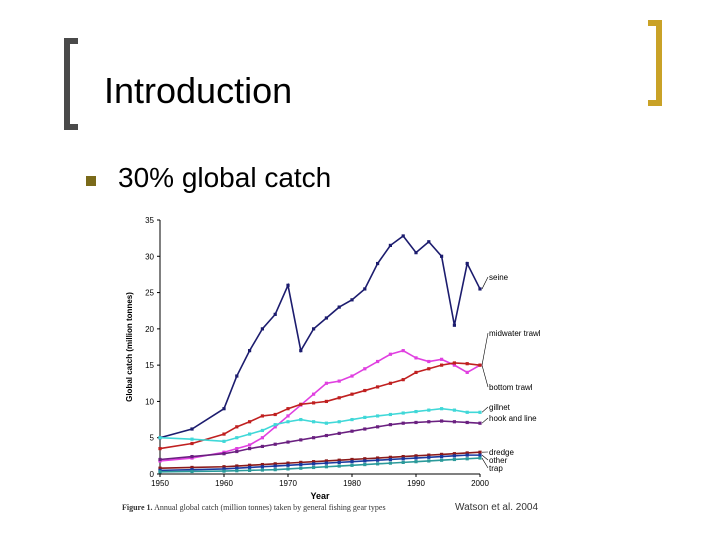 The width and height of the screenshot is (720, 540). I want to click on bullet-text: 30% global catch, so click(225, 177).